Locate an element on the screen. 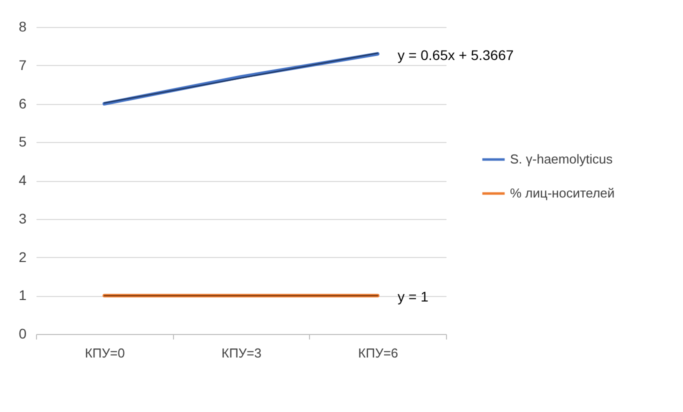 The width and height of the screenshot is (683, 412). legend-label: % лиц-носителей is located at coordinates (562, 193).